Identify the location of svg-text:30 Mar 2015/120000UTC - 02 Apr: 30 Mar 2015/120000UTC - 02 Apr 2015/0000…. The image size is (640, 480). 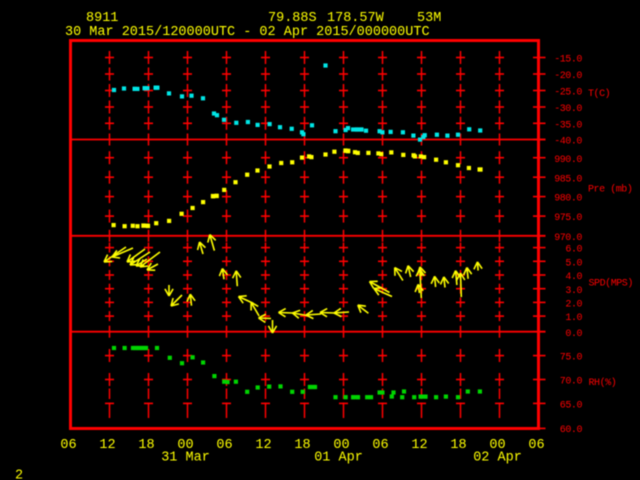
(247, 32).